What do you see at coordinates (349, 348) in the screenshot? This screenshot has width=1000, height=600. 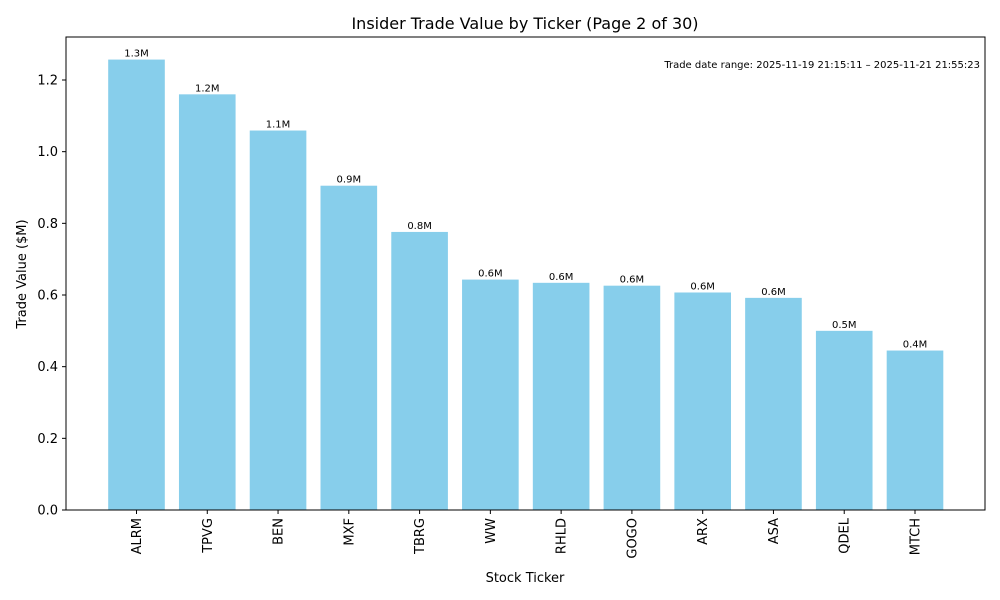 I see `bar-mxf` at bounding box center [349, 348].